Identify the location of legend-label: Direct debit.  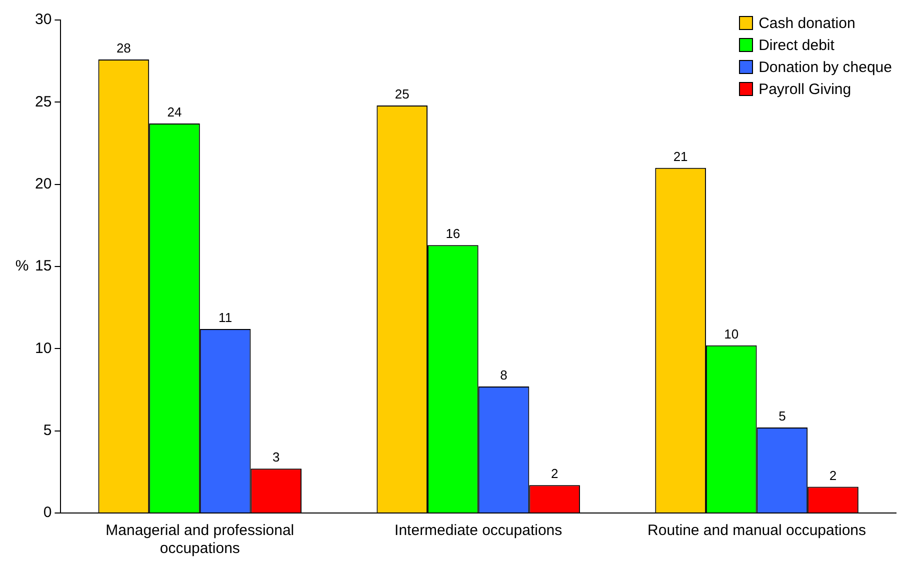
(796, 45).